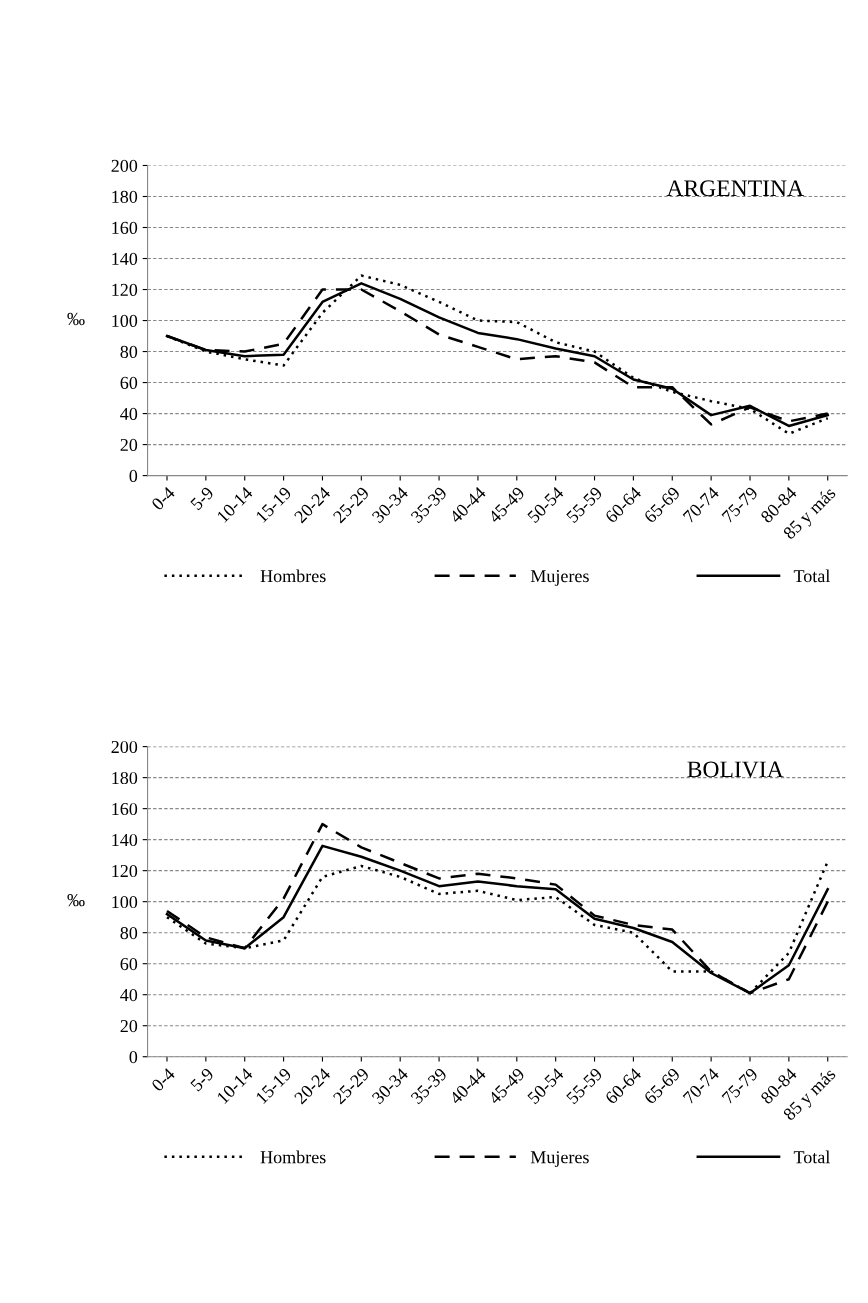 Image resolution: width=868 pixels, height=1303 pixels. Describe the element at coordinates (735, 188) in the screenshot. I see `chart-title: ARGENTINA` at that location.